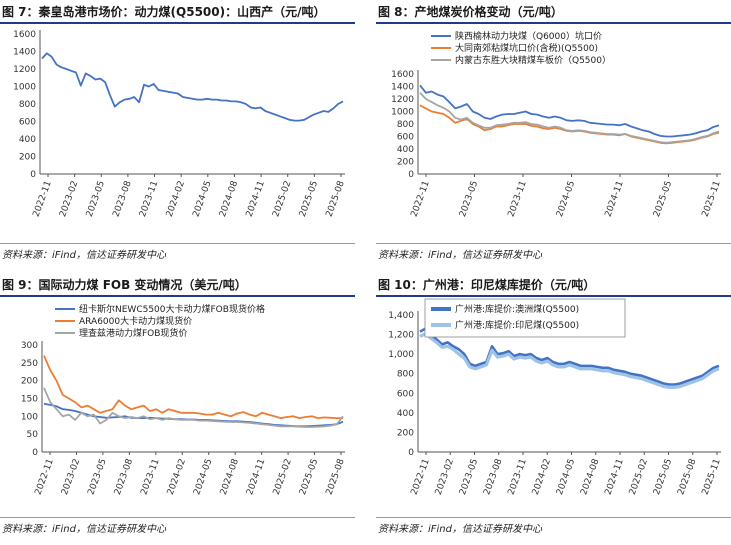 The image size is (731, 545). What do you see at coordinates (33, 435) in the screenshot?
I see `y-tick-label: 50` at bounding box center [33, 435].